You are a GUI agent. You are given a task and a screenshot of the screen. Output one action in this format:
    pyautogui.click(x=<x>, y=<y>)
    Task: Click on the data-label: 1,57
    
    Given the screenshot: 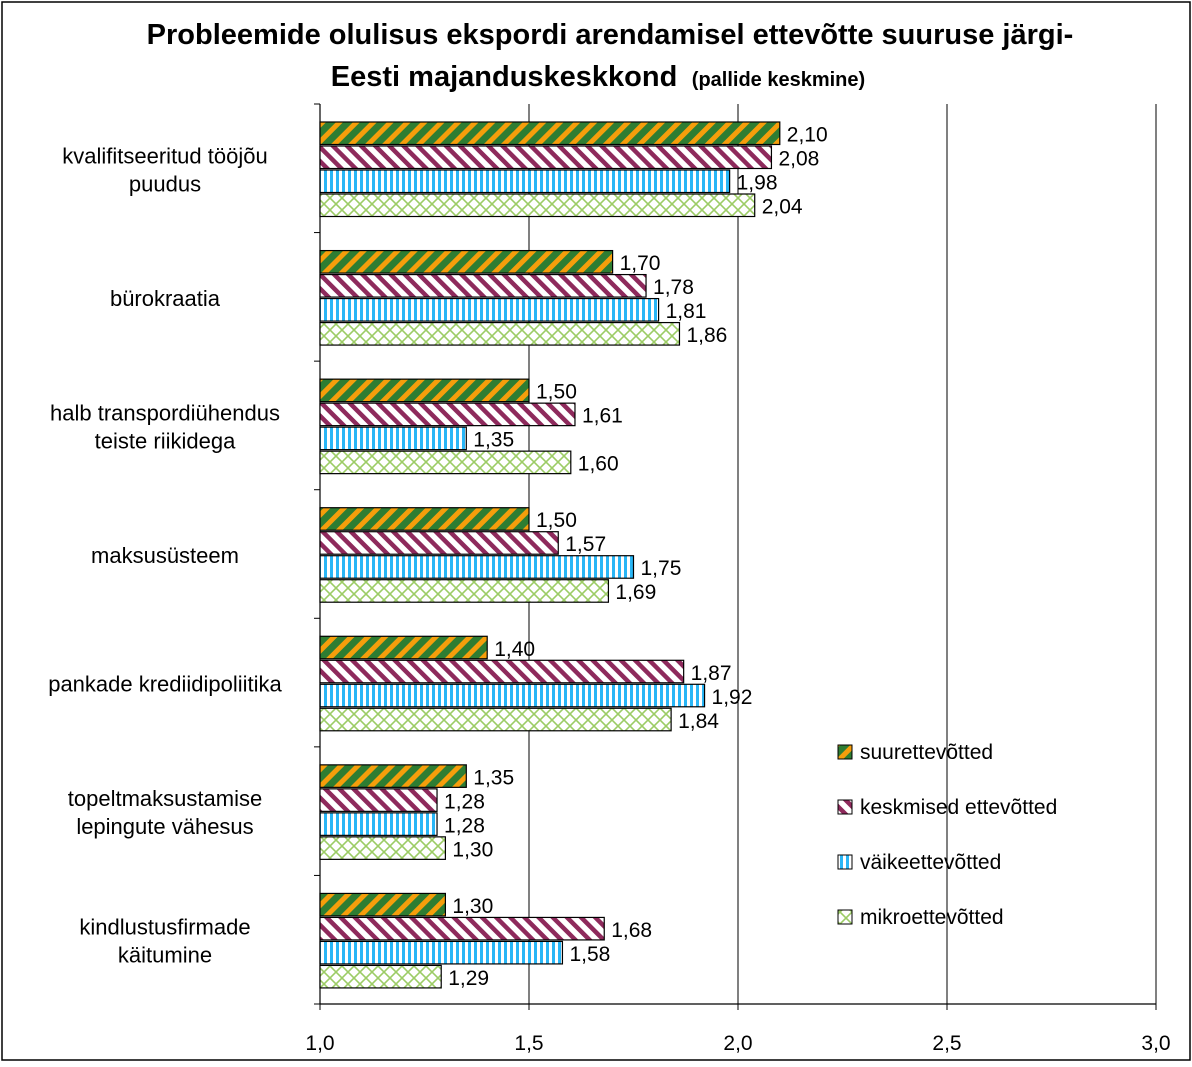 What is the action you would take?
    pyautogui.click(x=585, y=544)
    